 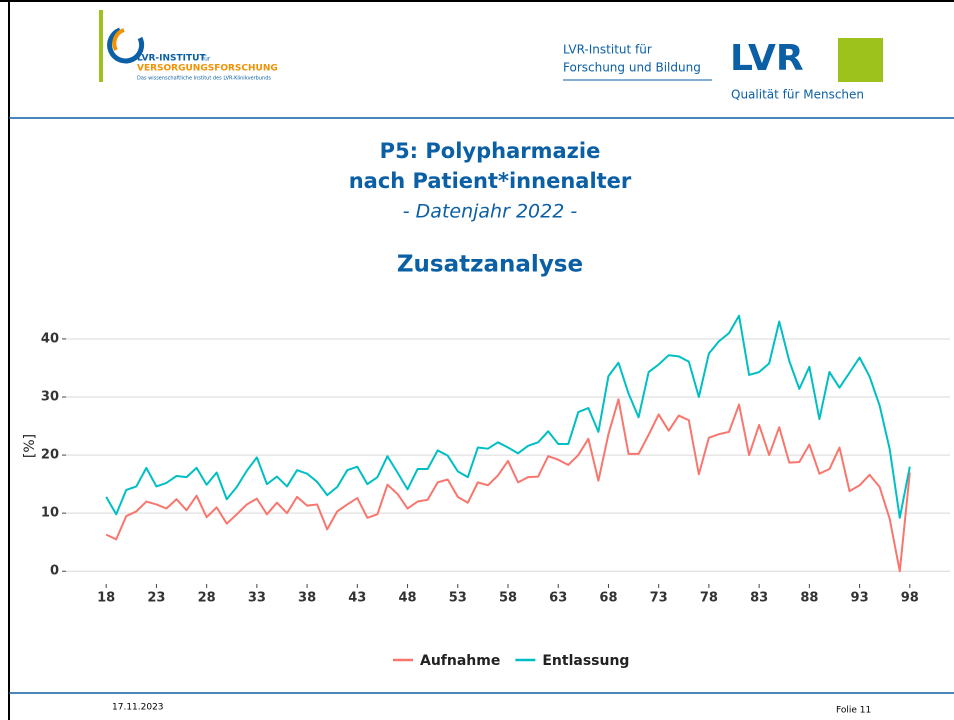 What do you see at coordinates (759, 598) in the screenshot?
I see `x-tick-label: 83` at bounding box center [759, 598].